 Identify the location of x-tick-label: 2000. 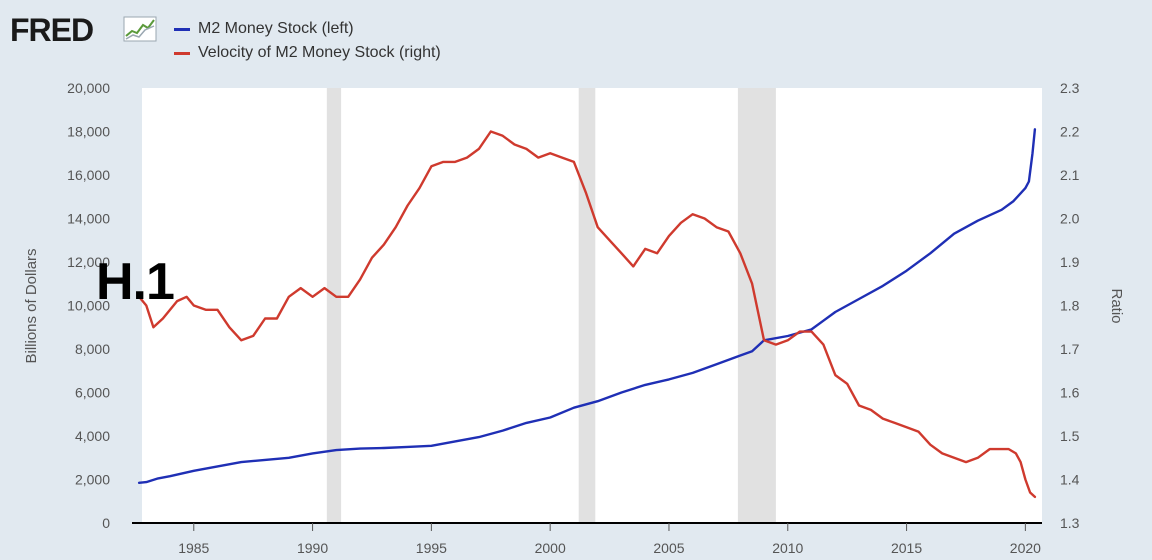
(550, 548).